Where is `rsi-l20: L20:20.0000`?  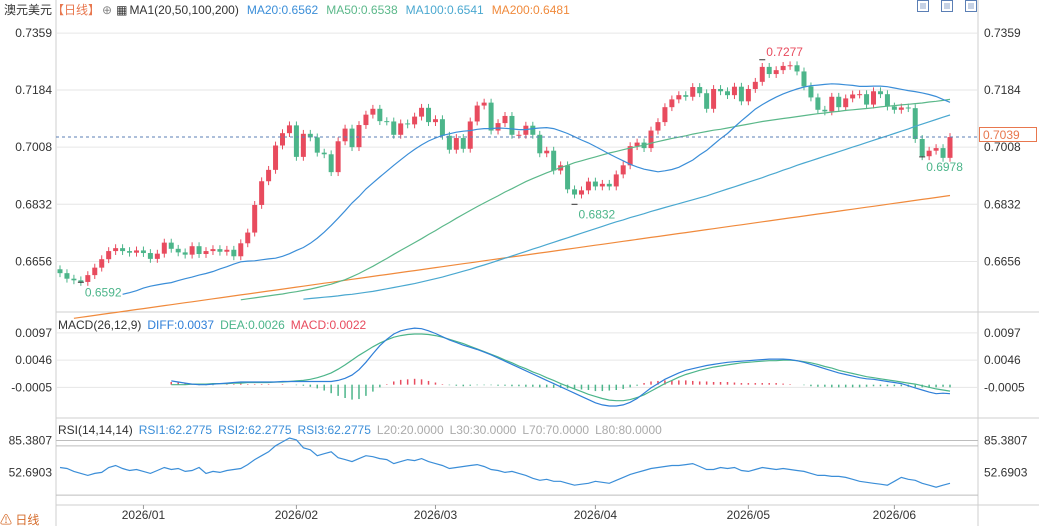
rsi-l20: L20:20.0000 is located at coordinates (410, 430).